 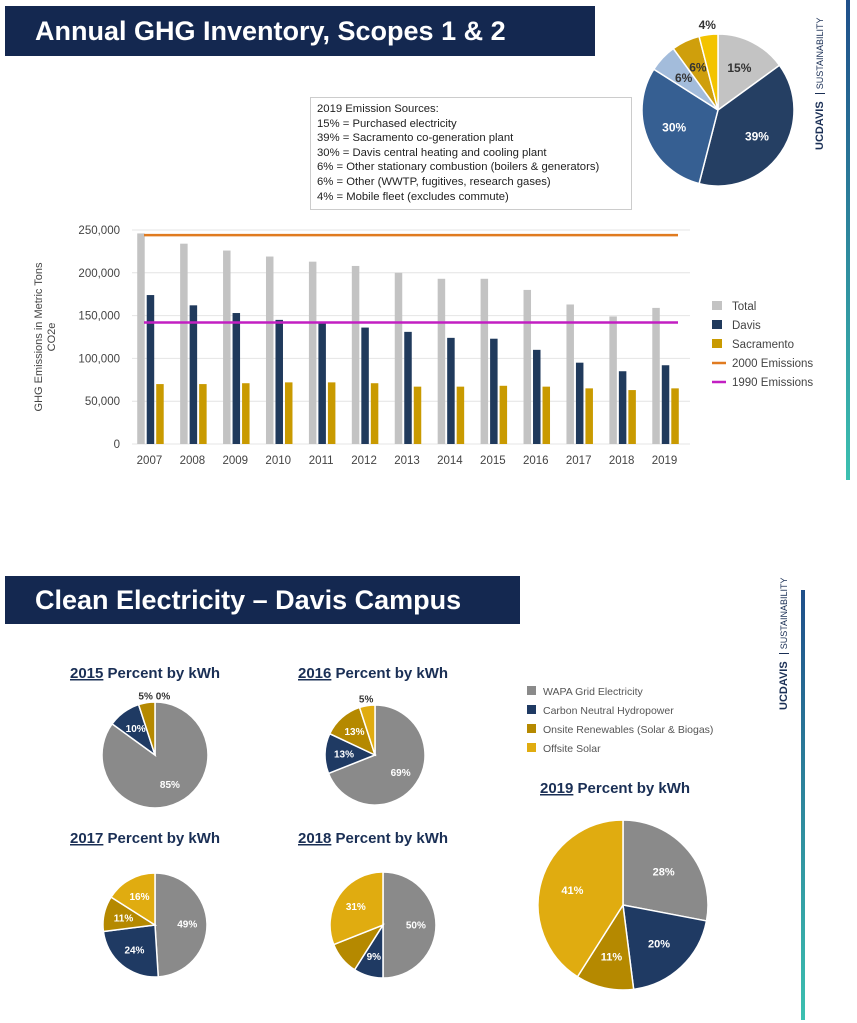 What do you see at coordinates (374, 957) in the screenshot?
I see `kwh-pie-2018-data-label: 9%` at bounding box center [374, 957].